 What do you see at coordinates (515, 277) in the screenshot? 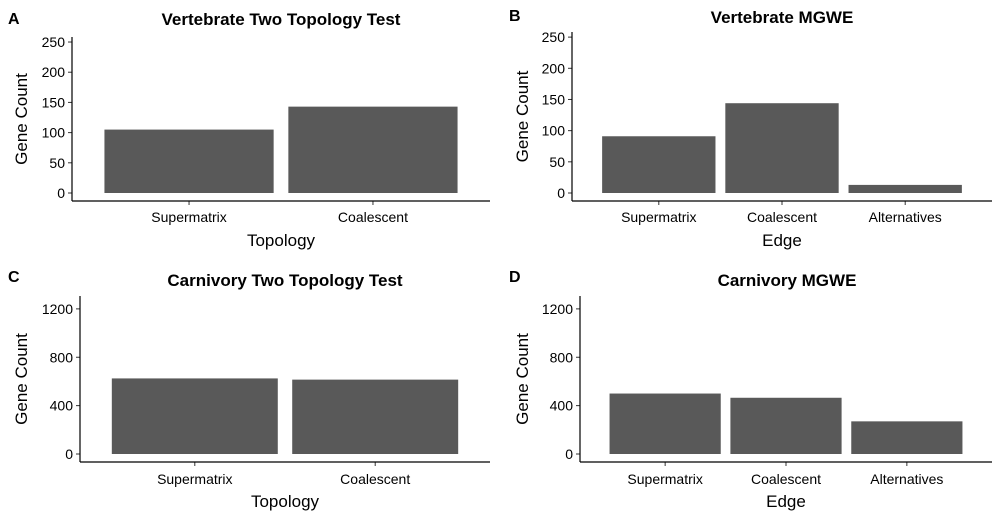
I see `panel-label: D` at bounding box center [515, 277].